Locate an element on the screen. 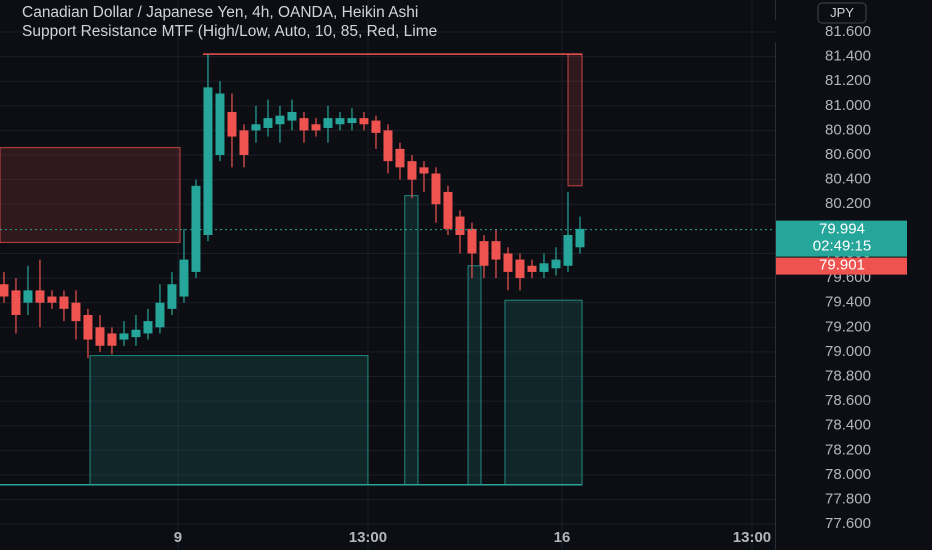  title-clip is located at coordinates (778, 31).